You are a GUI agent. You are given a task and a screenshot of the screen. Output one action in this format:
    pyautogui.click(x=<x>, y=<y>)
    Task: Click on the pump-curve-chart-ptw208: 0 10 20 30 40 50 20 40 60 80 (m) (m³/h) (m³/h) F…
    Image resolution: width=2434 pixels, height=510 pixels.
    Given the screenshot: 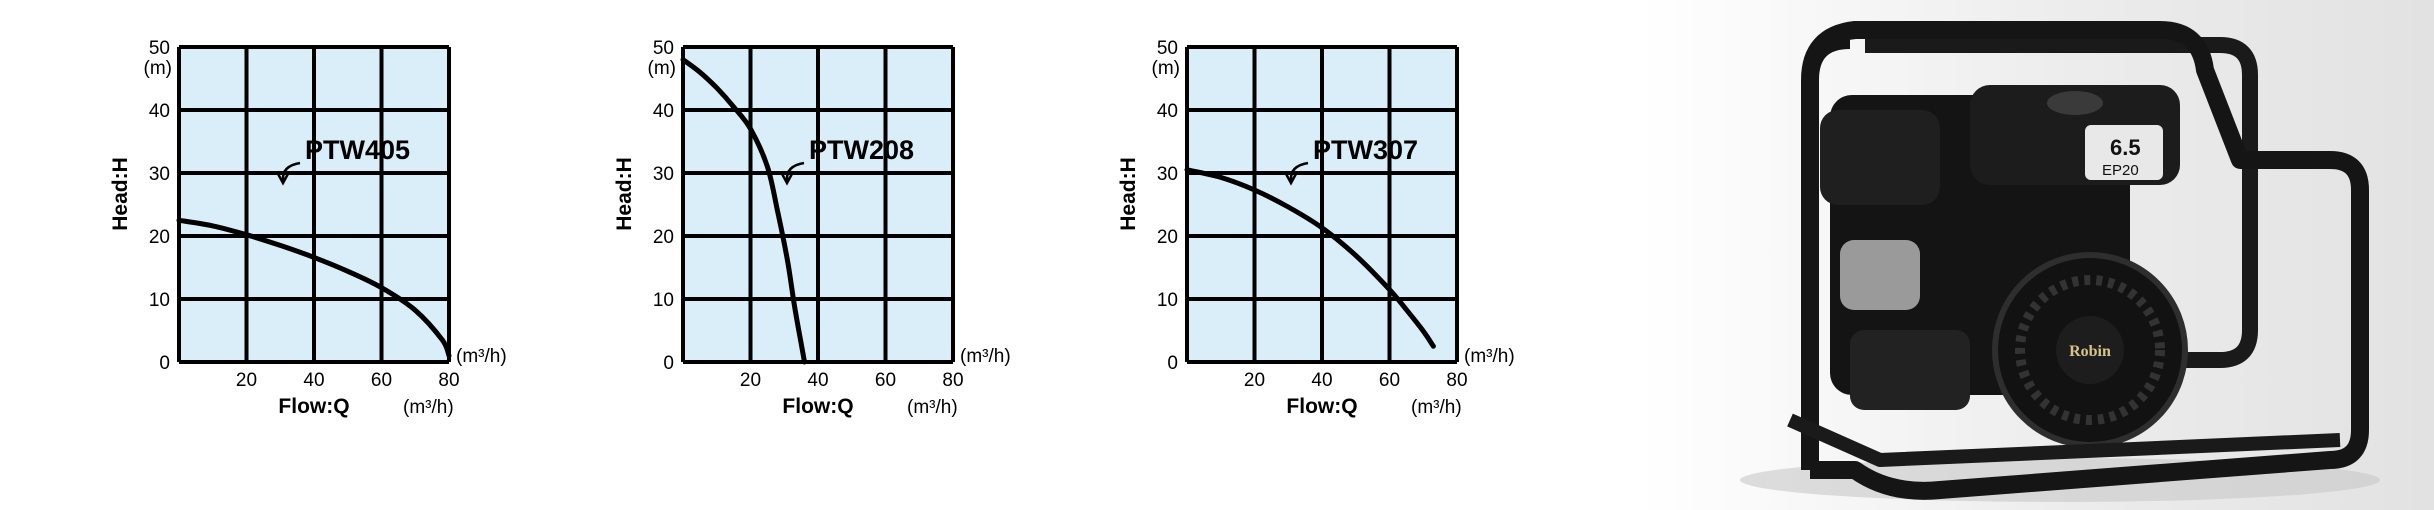 What is the action you would take?
    pyautogui.click(x=812, y=228)
    